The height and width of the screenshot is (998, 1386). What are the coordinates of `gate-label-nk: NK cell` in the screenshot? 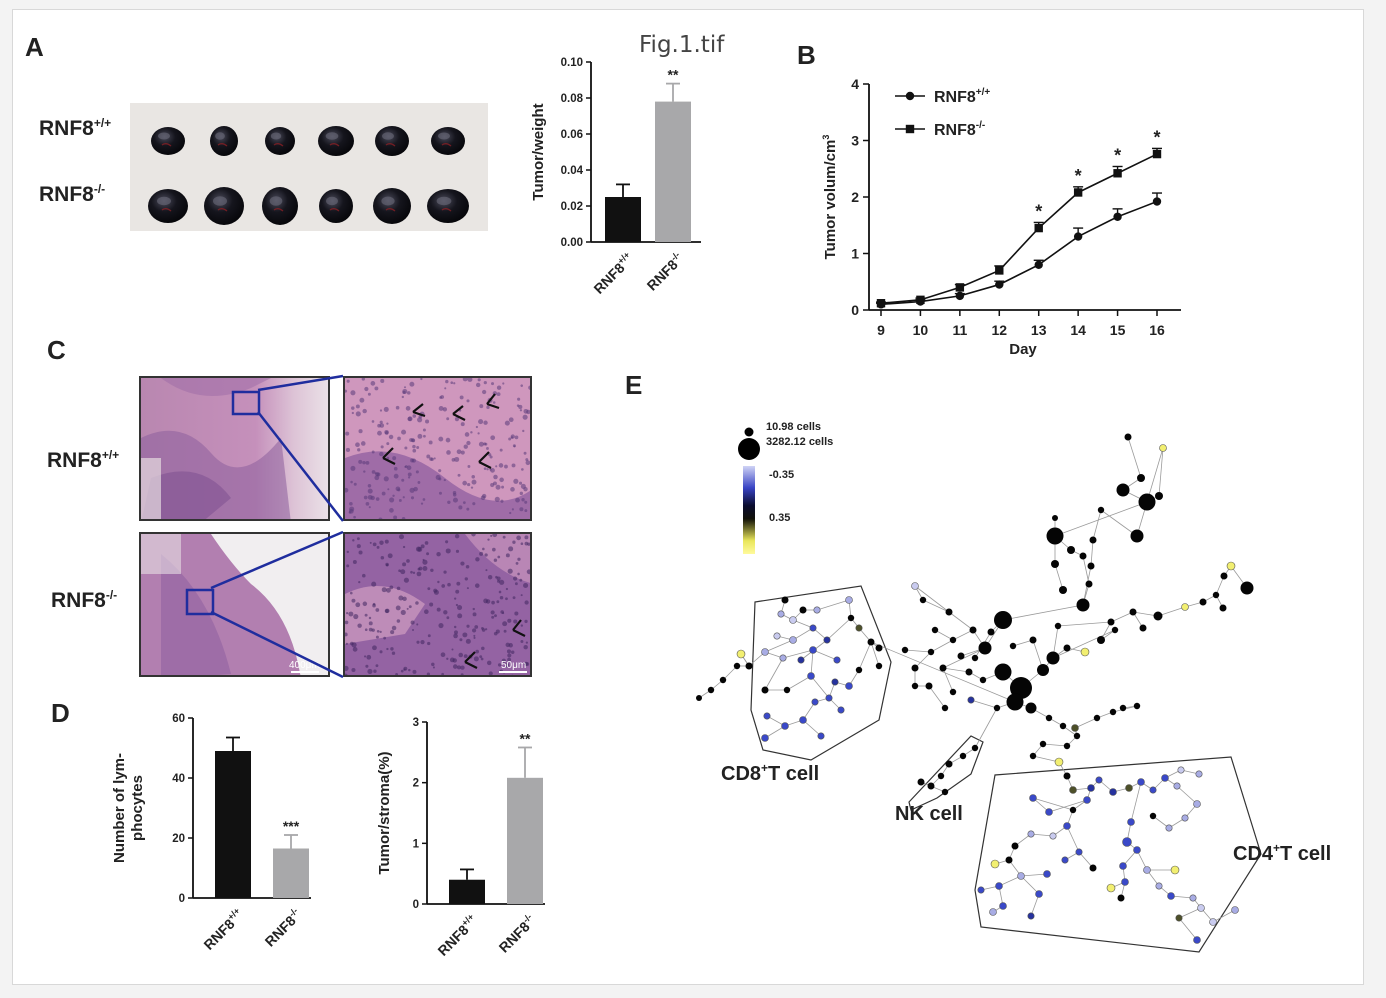 It's located at (929, 814).